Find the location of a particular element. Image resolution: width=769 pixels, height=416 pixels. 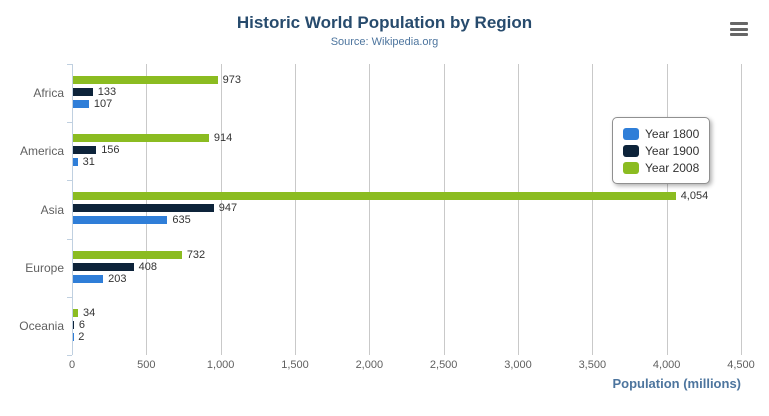

bar-africa-year-2008 is located at coordinates (145, 80).